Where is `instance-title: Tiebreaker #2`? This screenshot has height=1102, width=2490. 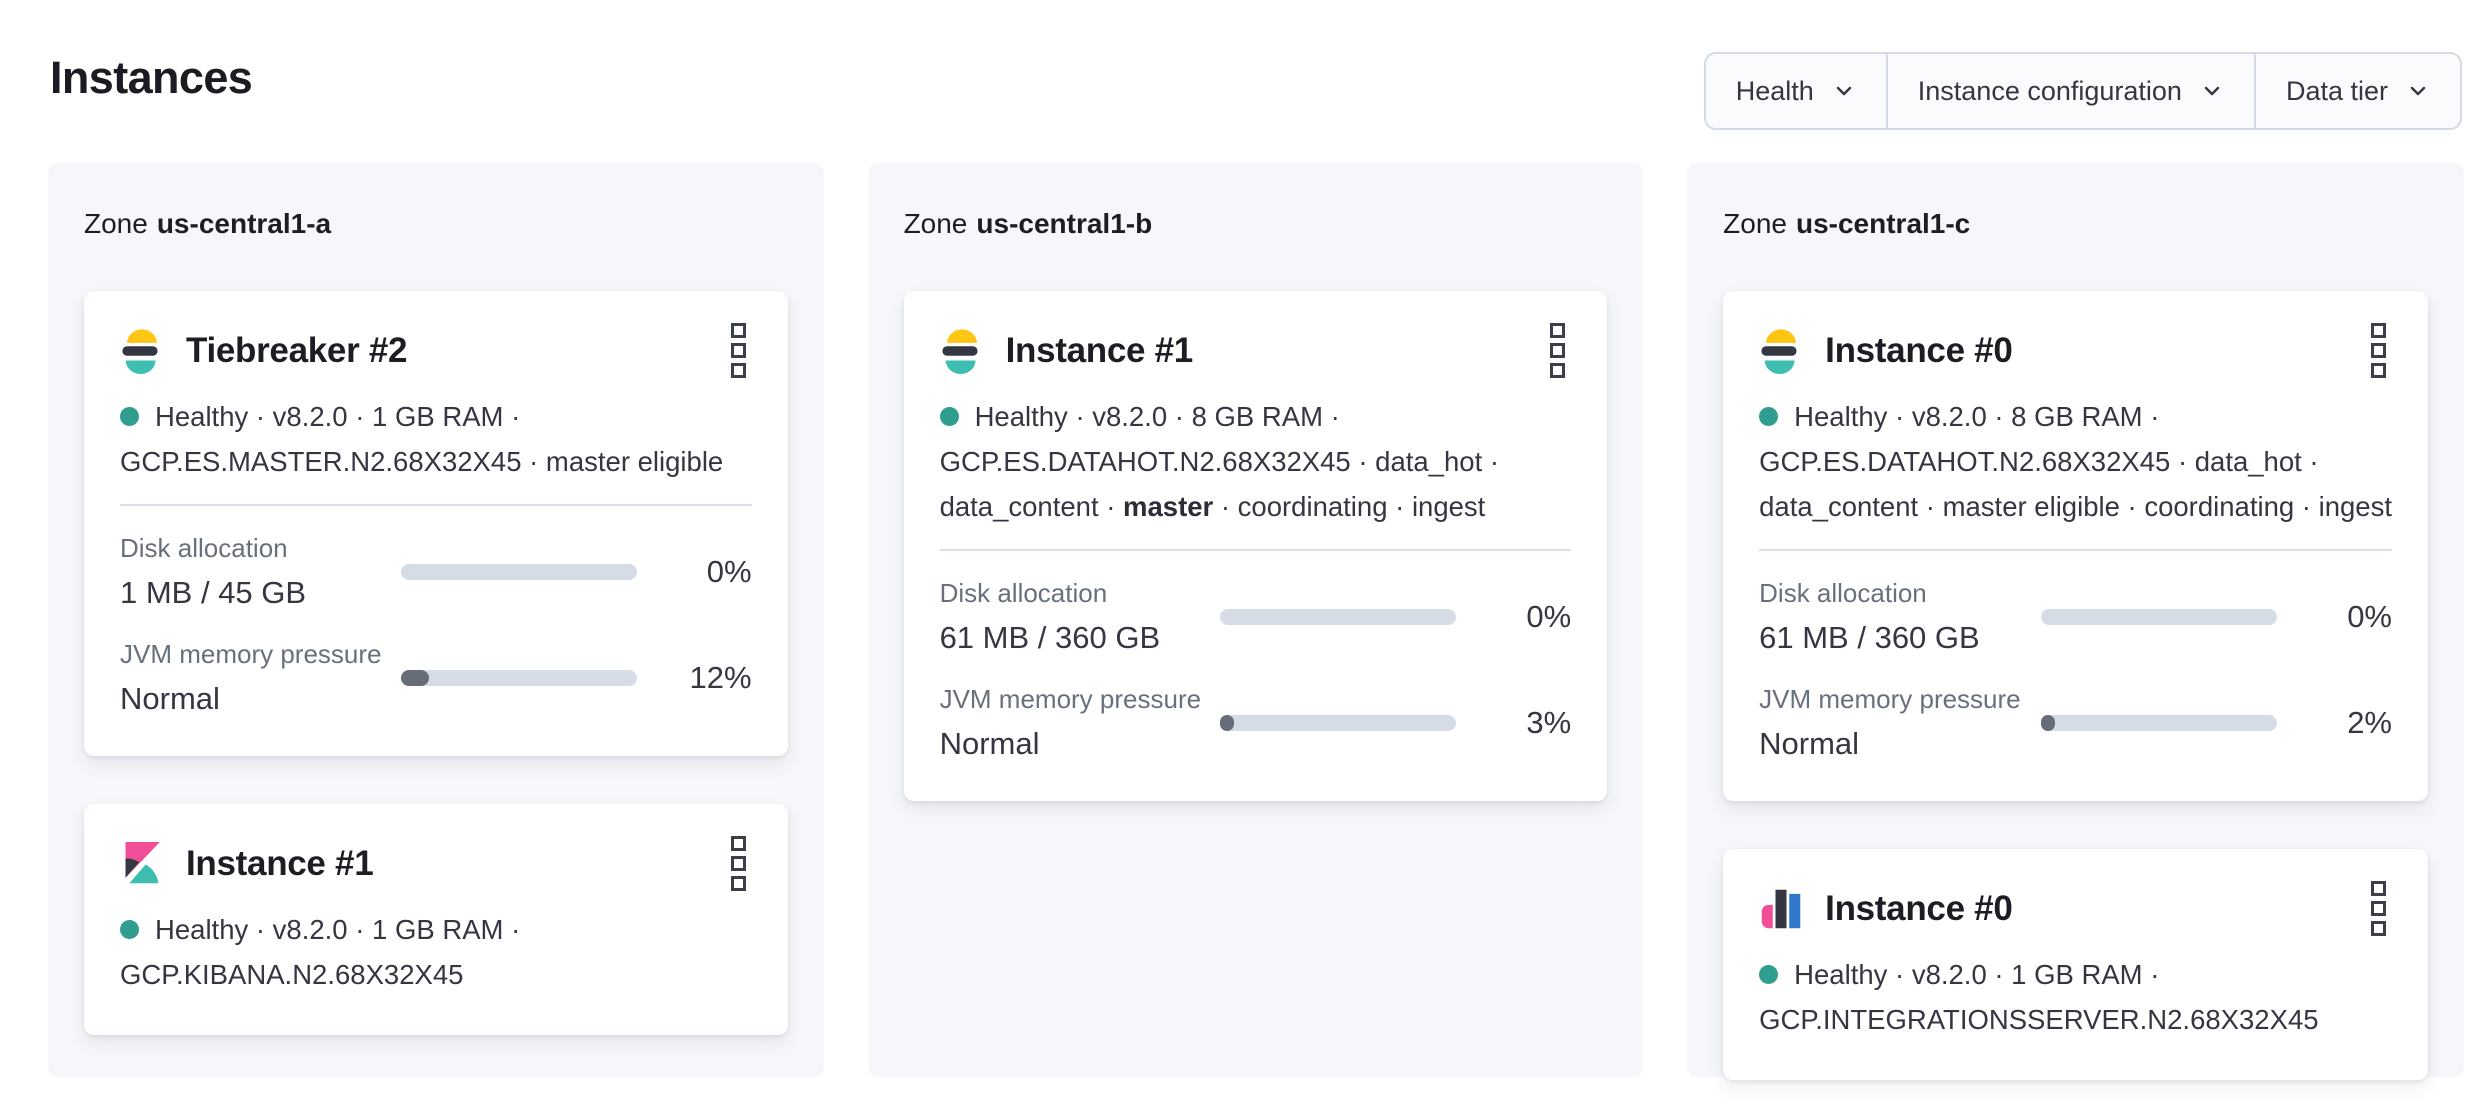 instance-title: Tiebreaker #2 is located at coordinates (297, 350).